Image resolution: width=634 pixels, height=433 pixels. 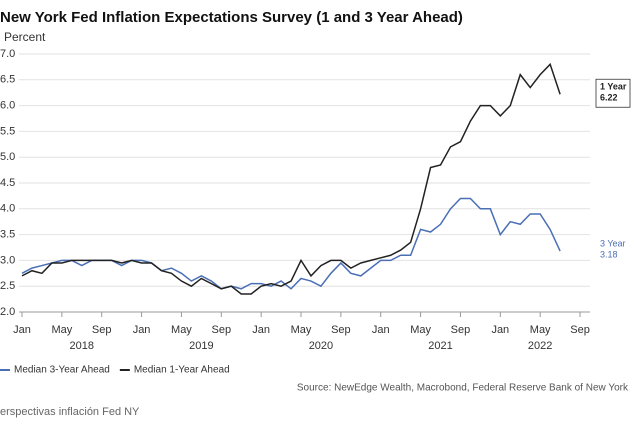 I want to click on y-tick-label: 6.5, so click(x=7, y=80).